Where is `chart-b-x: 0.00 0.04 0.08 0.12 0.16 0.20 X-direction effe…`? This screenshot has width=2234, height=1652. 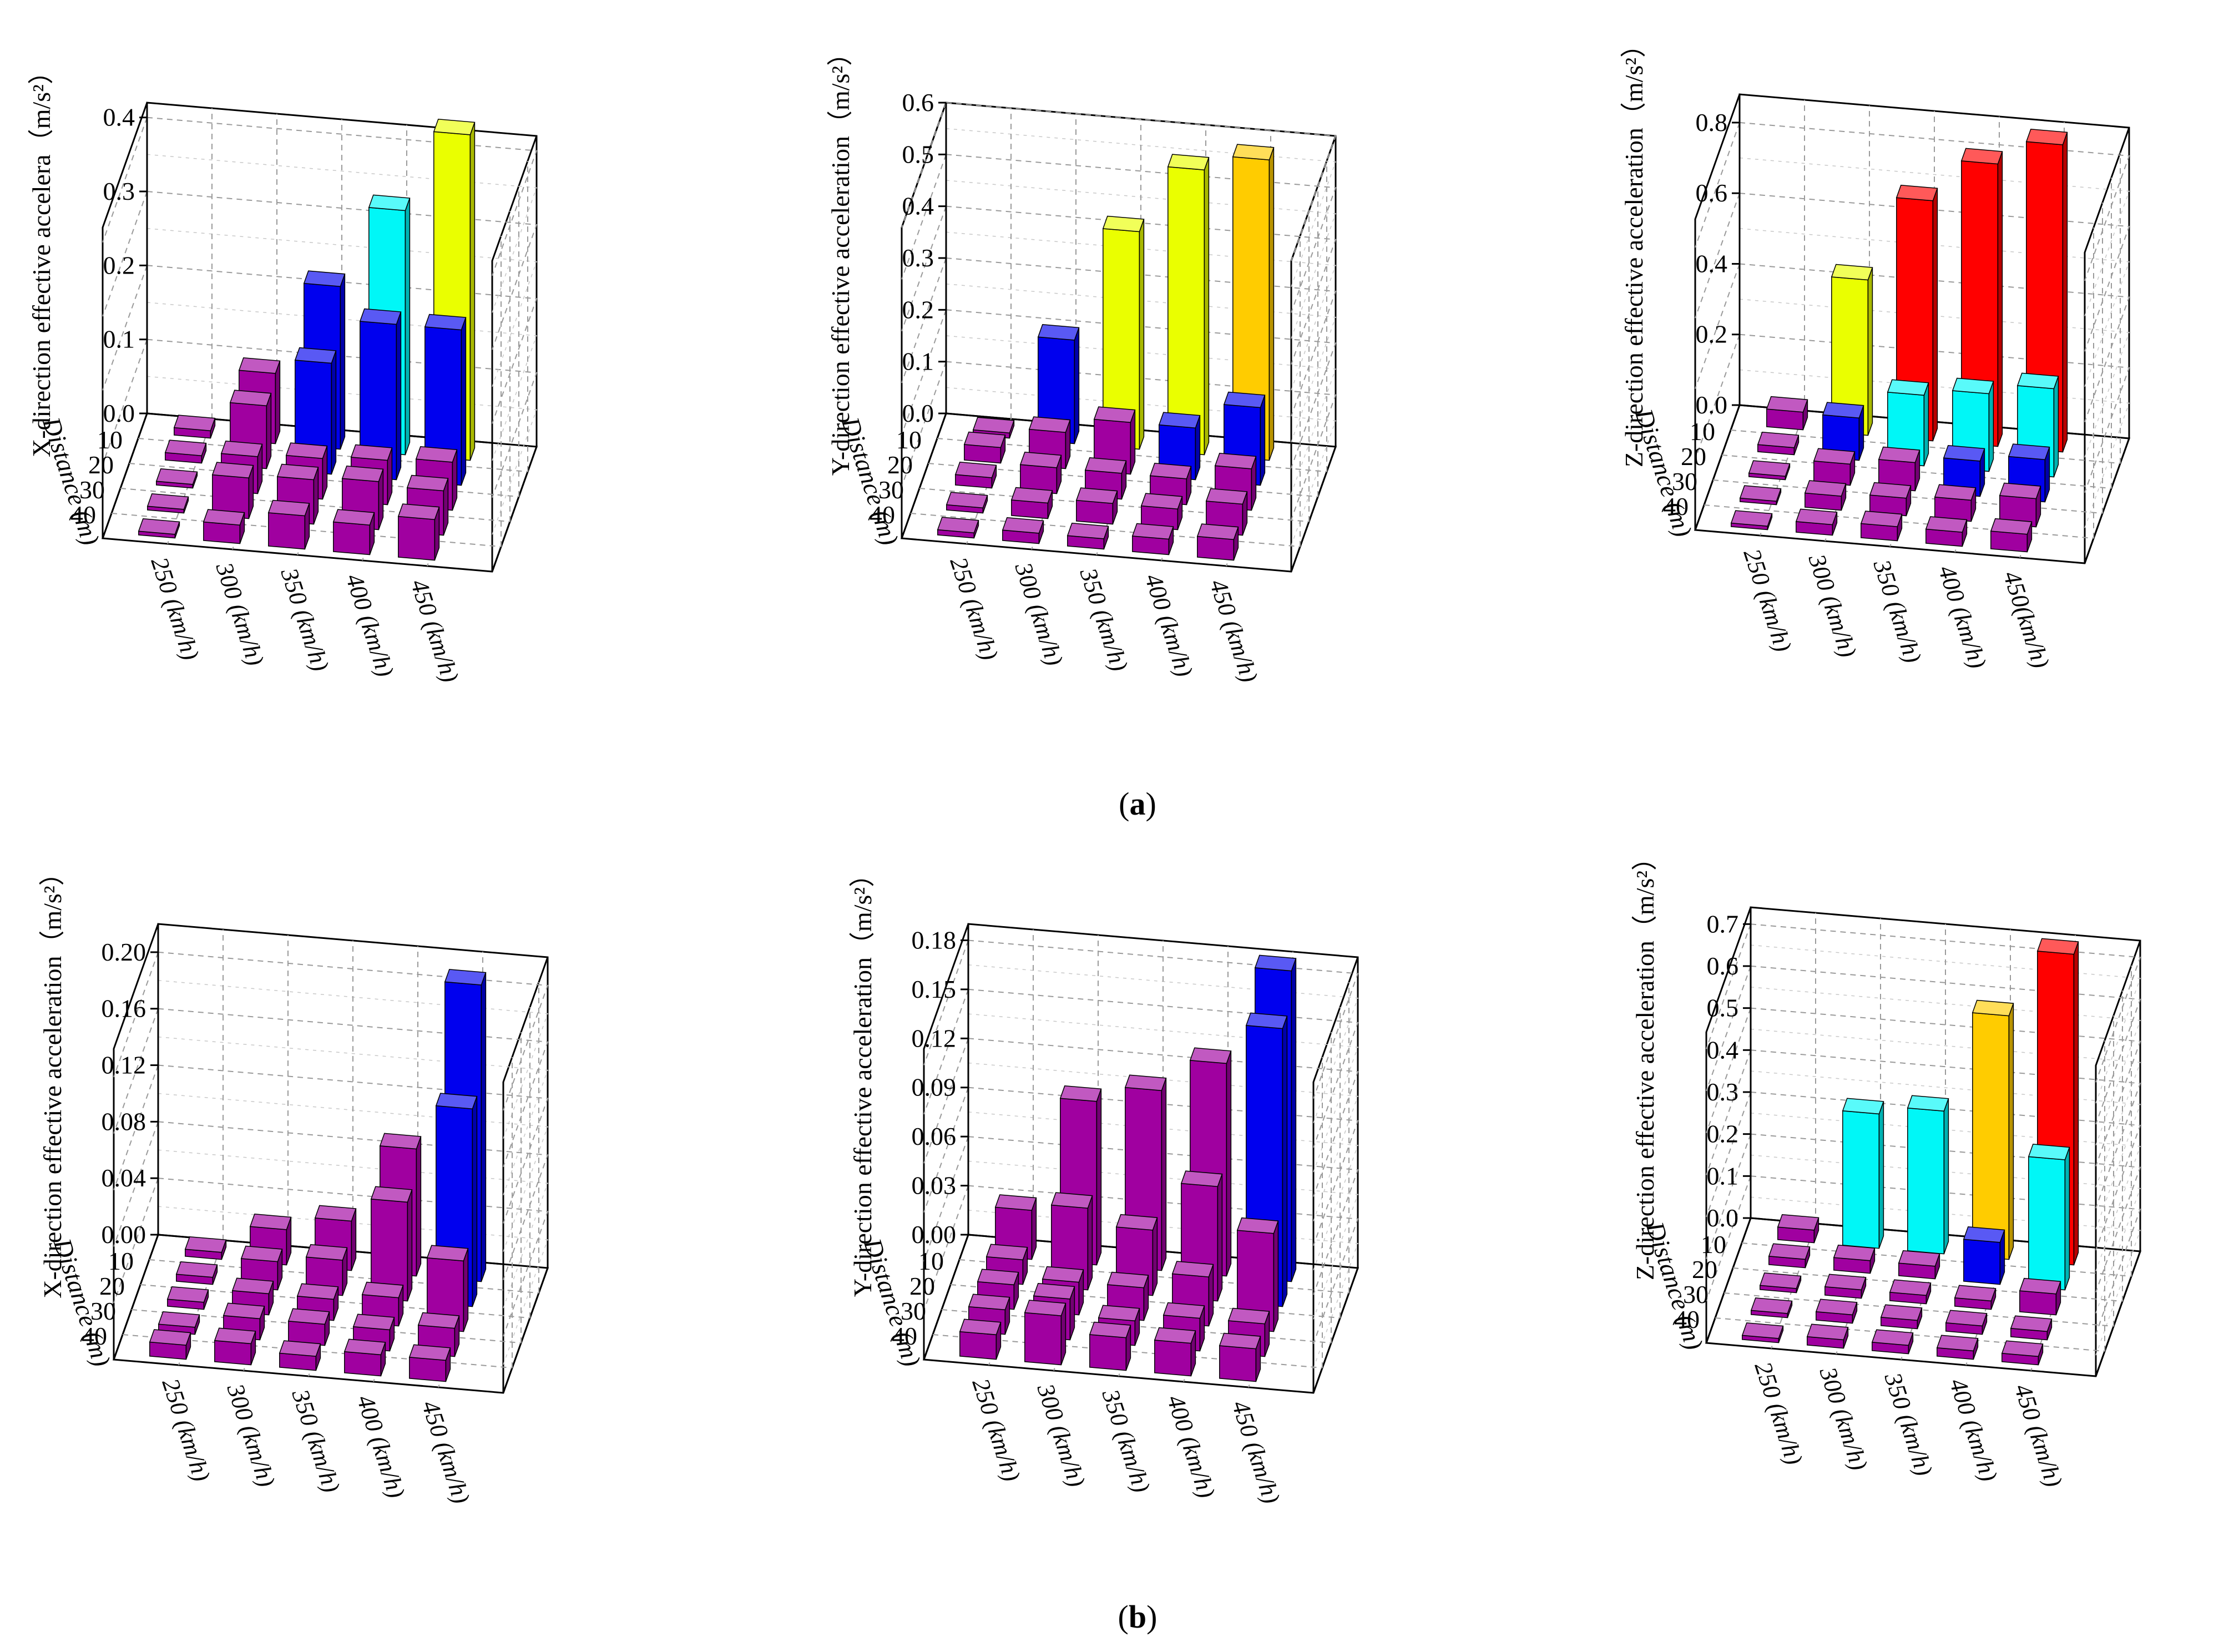
chart-b-x: 0.00 0.04 0.08 0.12 0.16 0.20 X-direction effe… is located at coordinates (293, 1183).